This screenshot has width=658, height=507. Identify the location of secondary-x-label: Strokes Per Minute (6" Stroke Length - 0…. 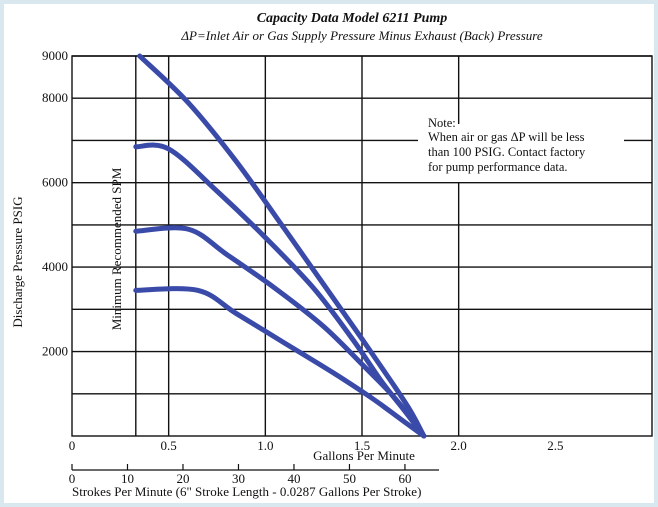
(246, 491).